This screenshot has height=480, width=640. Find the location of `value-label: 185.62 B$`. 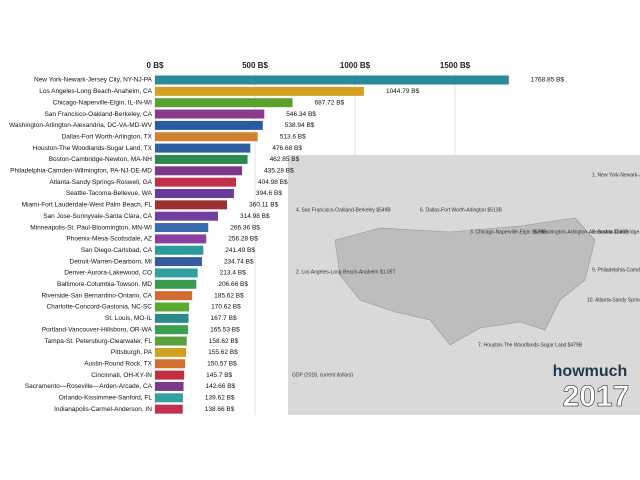

value-label: 185.62 B$ is located at coordinates (229, 295).